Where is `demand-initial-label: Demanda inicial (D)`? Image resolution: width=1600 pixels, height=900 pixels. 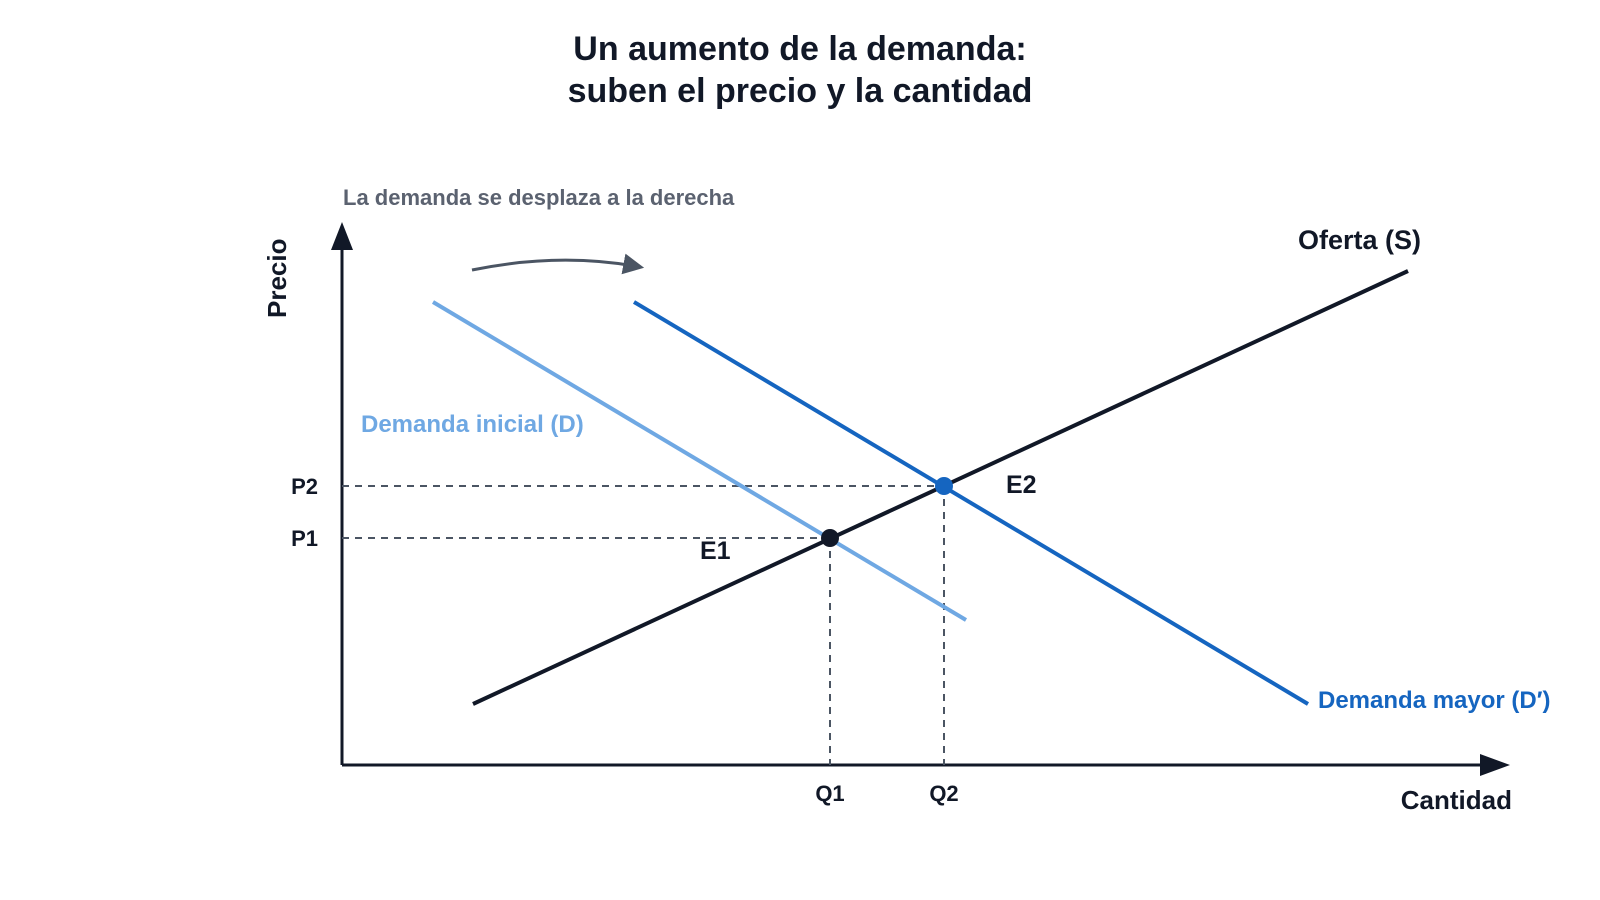 demand-initial-label: Demanda inicial (D) is located at coordinates (472, 424).